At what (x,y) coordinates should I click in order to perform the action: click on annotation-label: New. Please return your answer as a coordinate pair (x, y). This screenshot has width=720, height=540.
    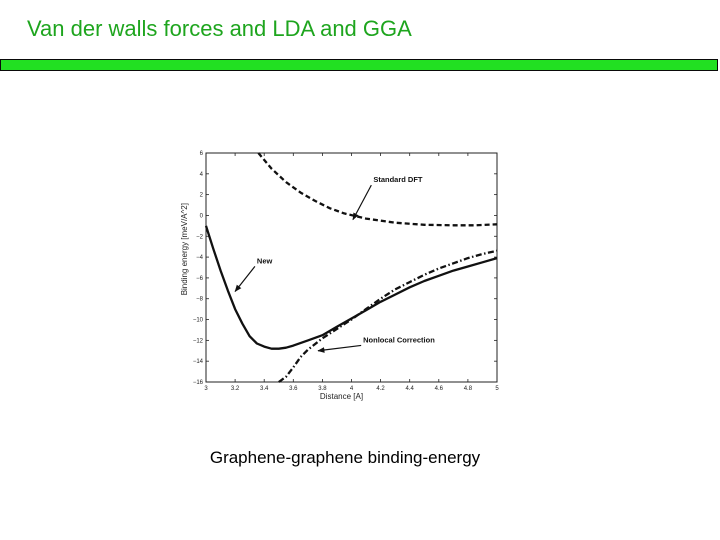
    Looking at the image, I should click on (265, 260).